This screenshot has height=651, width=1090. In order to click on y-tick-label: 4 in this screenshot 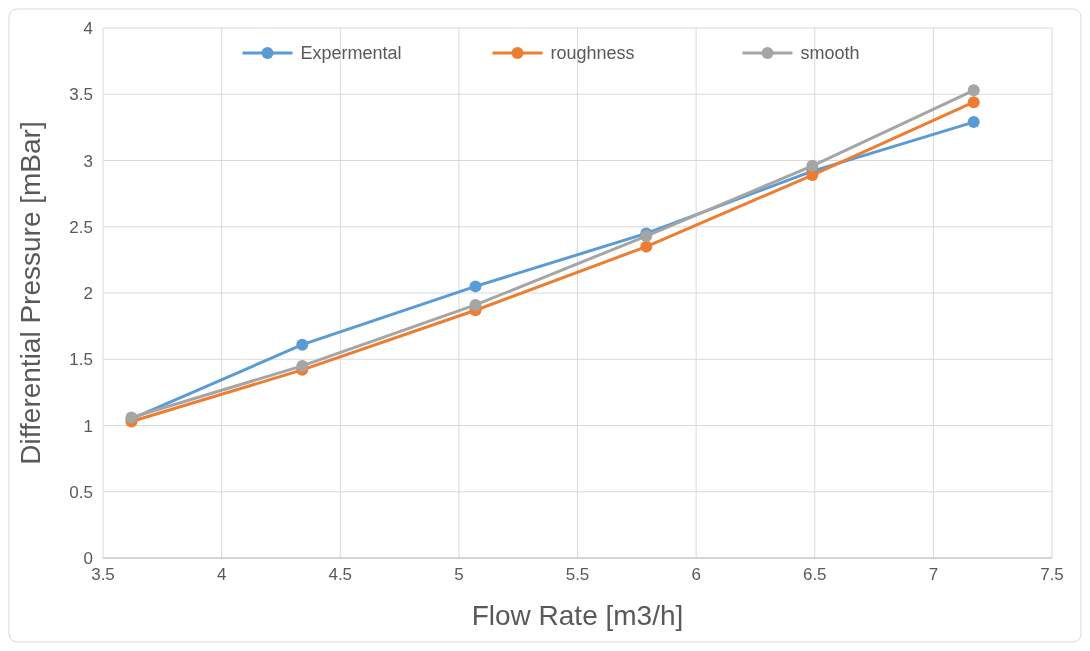, I will do `click(88, 28)`.